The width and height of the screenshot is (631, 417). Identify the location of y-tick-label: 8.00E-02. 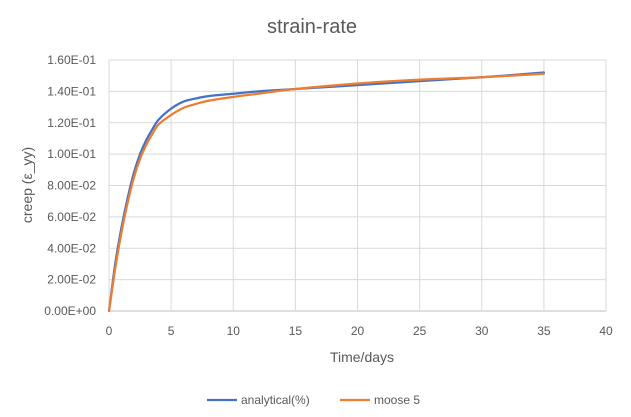
(71, 186).